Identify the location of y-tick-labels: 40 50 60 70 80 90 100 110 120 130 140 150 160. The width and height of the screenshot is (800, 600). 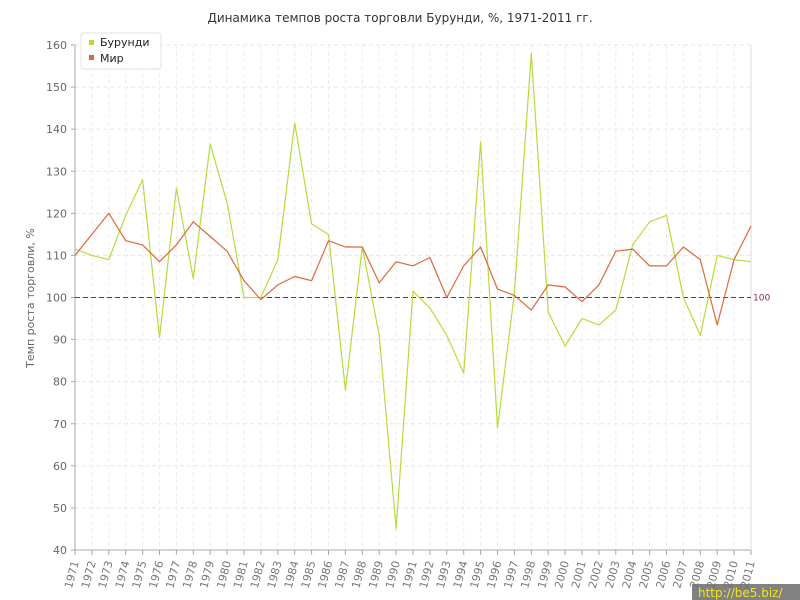
(56, 298).